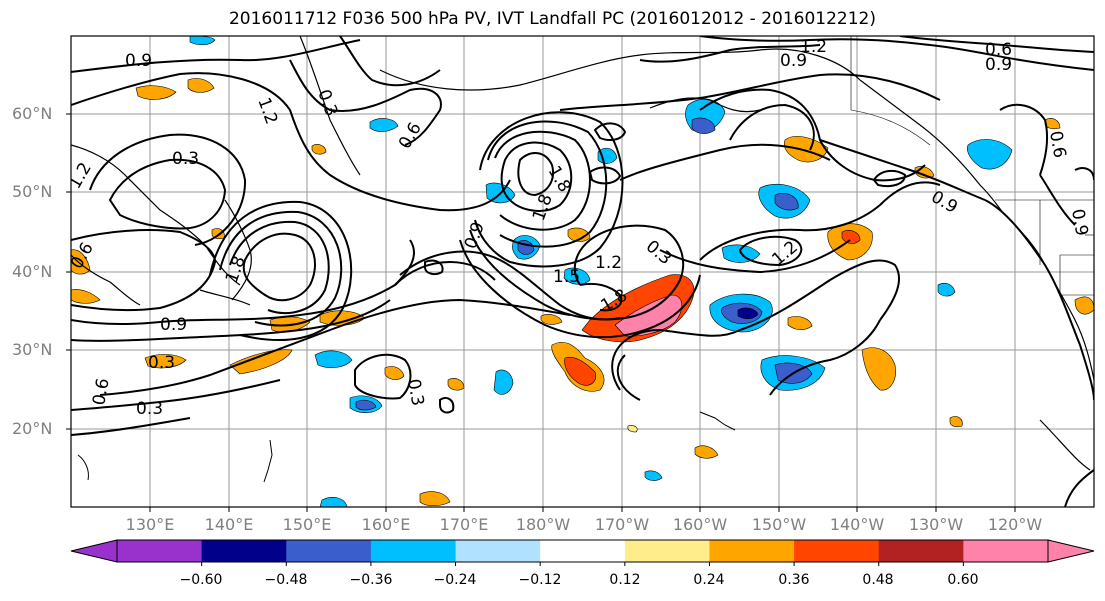 The height and width of the screenshot is (601, 1105). I want to click on lon-label: 130°E, so click(150, 524).